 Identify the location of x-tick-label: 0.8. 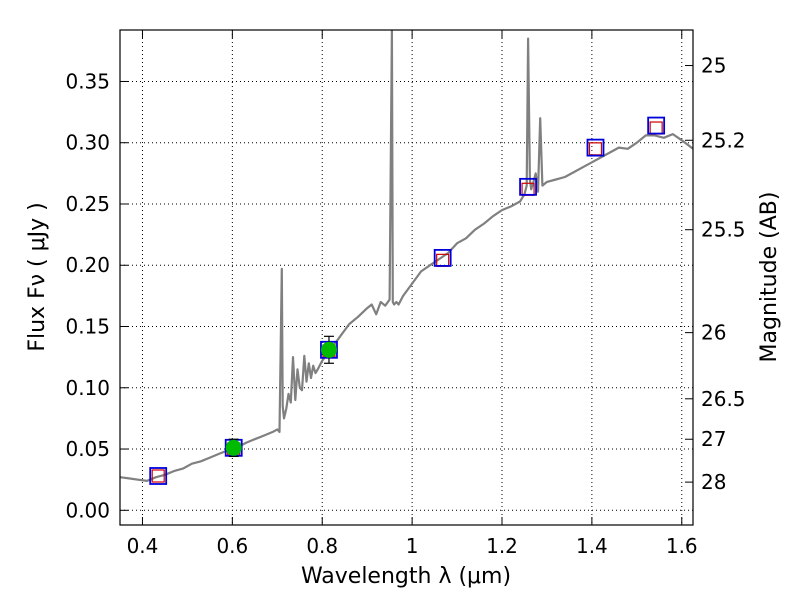
(322, 546).